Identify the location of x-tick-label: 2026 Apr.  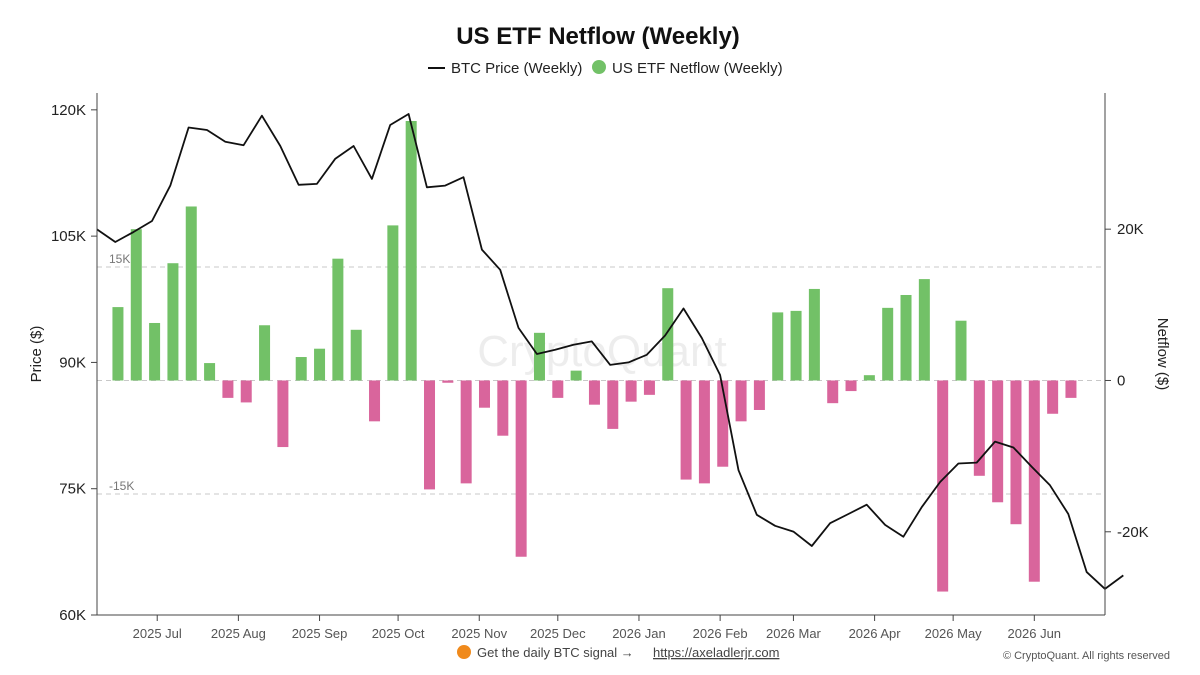
(875, 633).